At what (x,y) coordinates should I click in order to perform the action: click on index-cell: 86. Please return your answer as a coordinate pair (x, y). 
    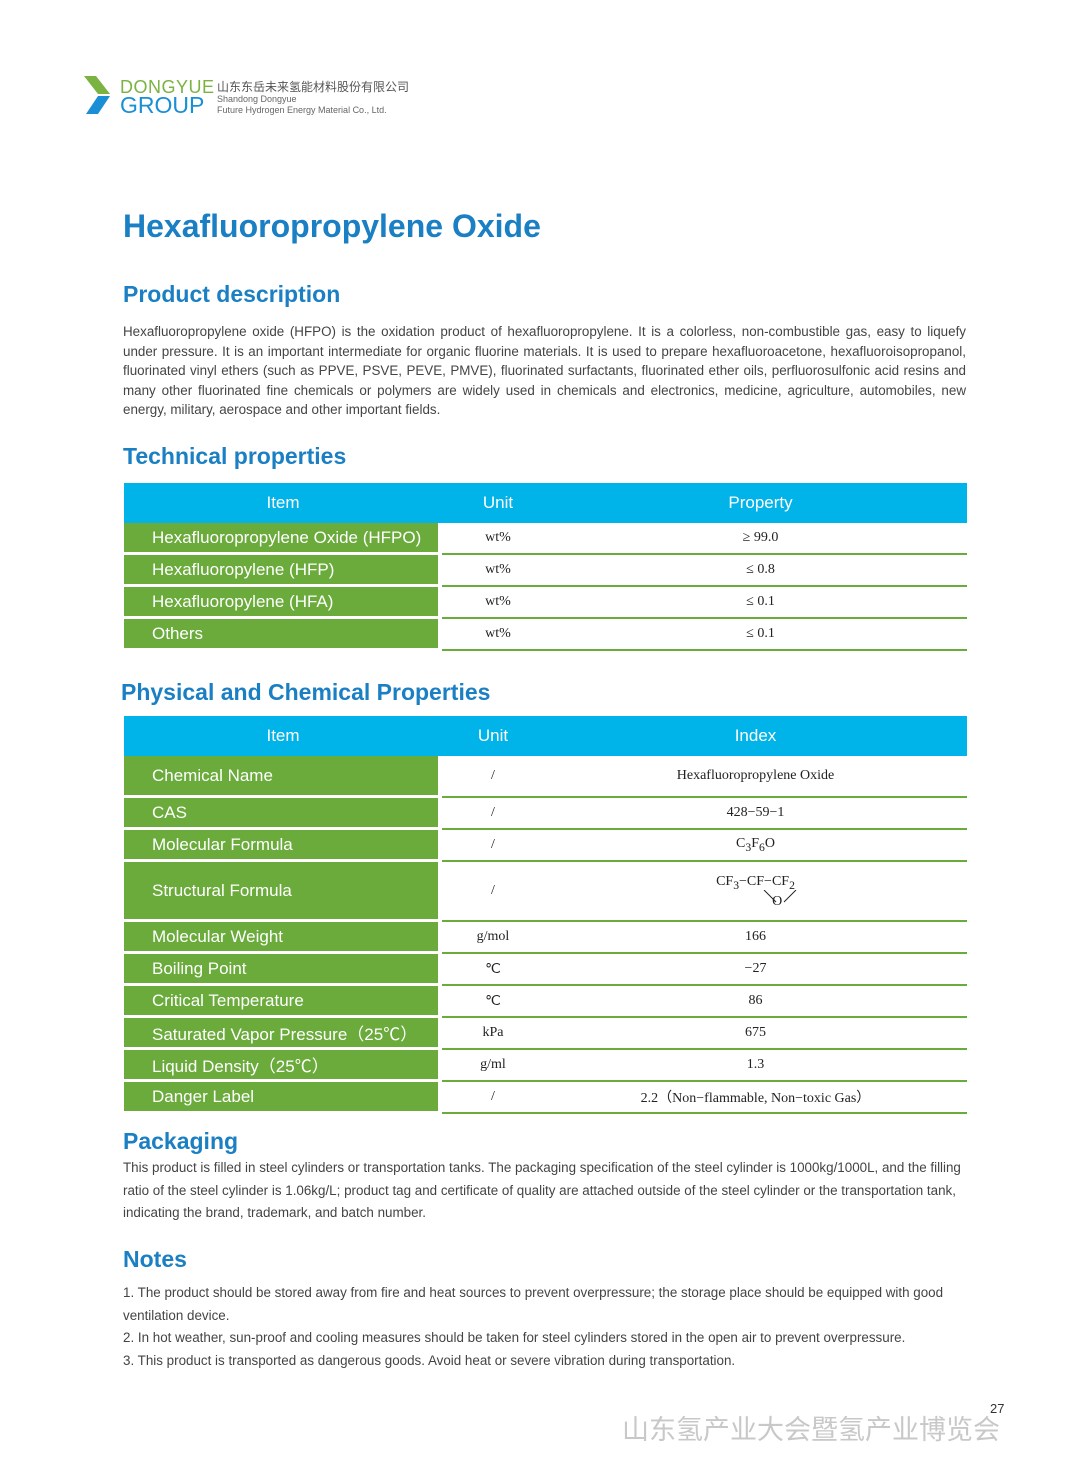
    Looking at the image, I should click on (755, 1002).